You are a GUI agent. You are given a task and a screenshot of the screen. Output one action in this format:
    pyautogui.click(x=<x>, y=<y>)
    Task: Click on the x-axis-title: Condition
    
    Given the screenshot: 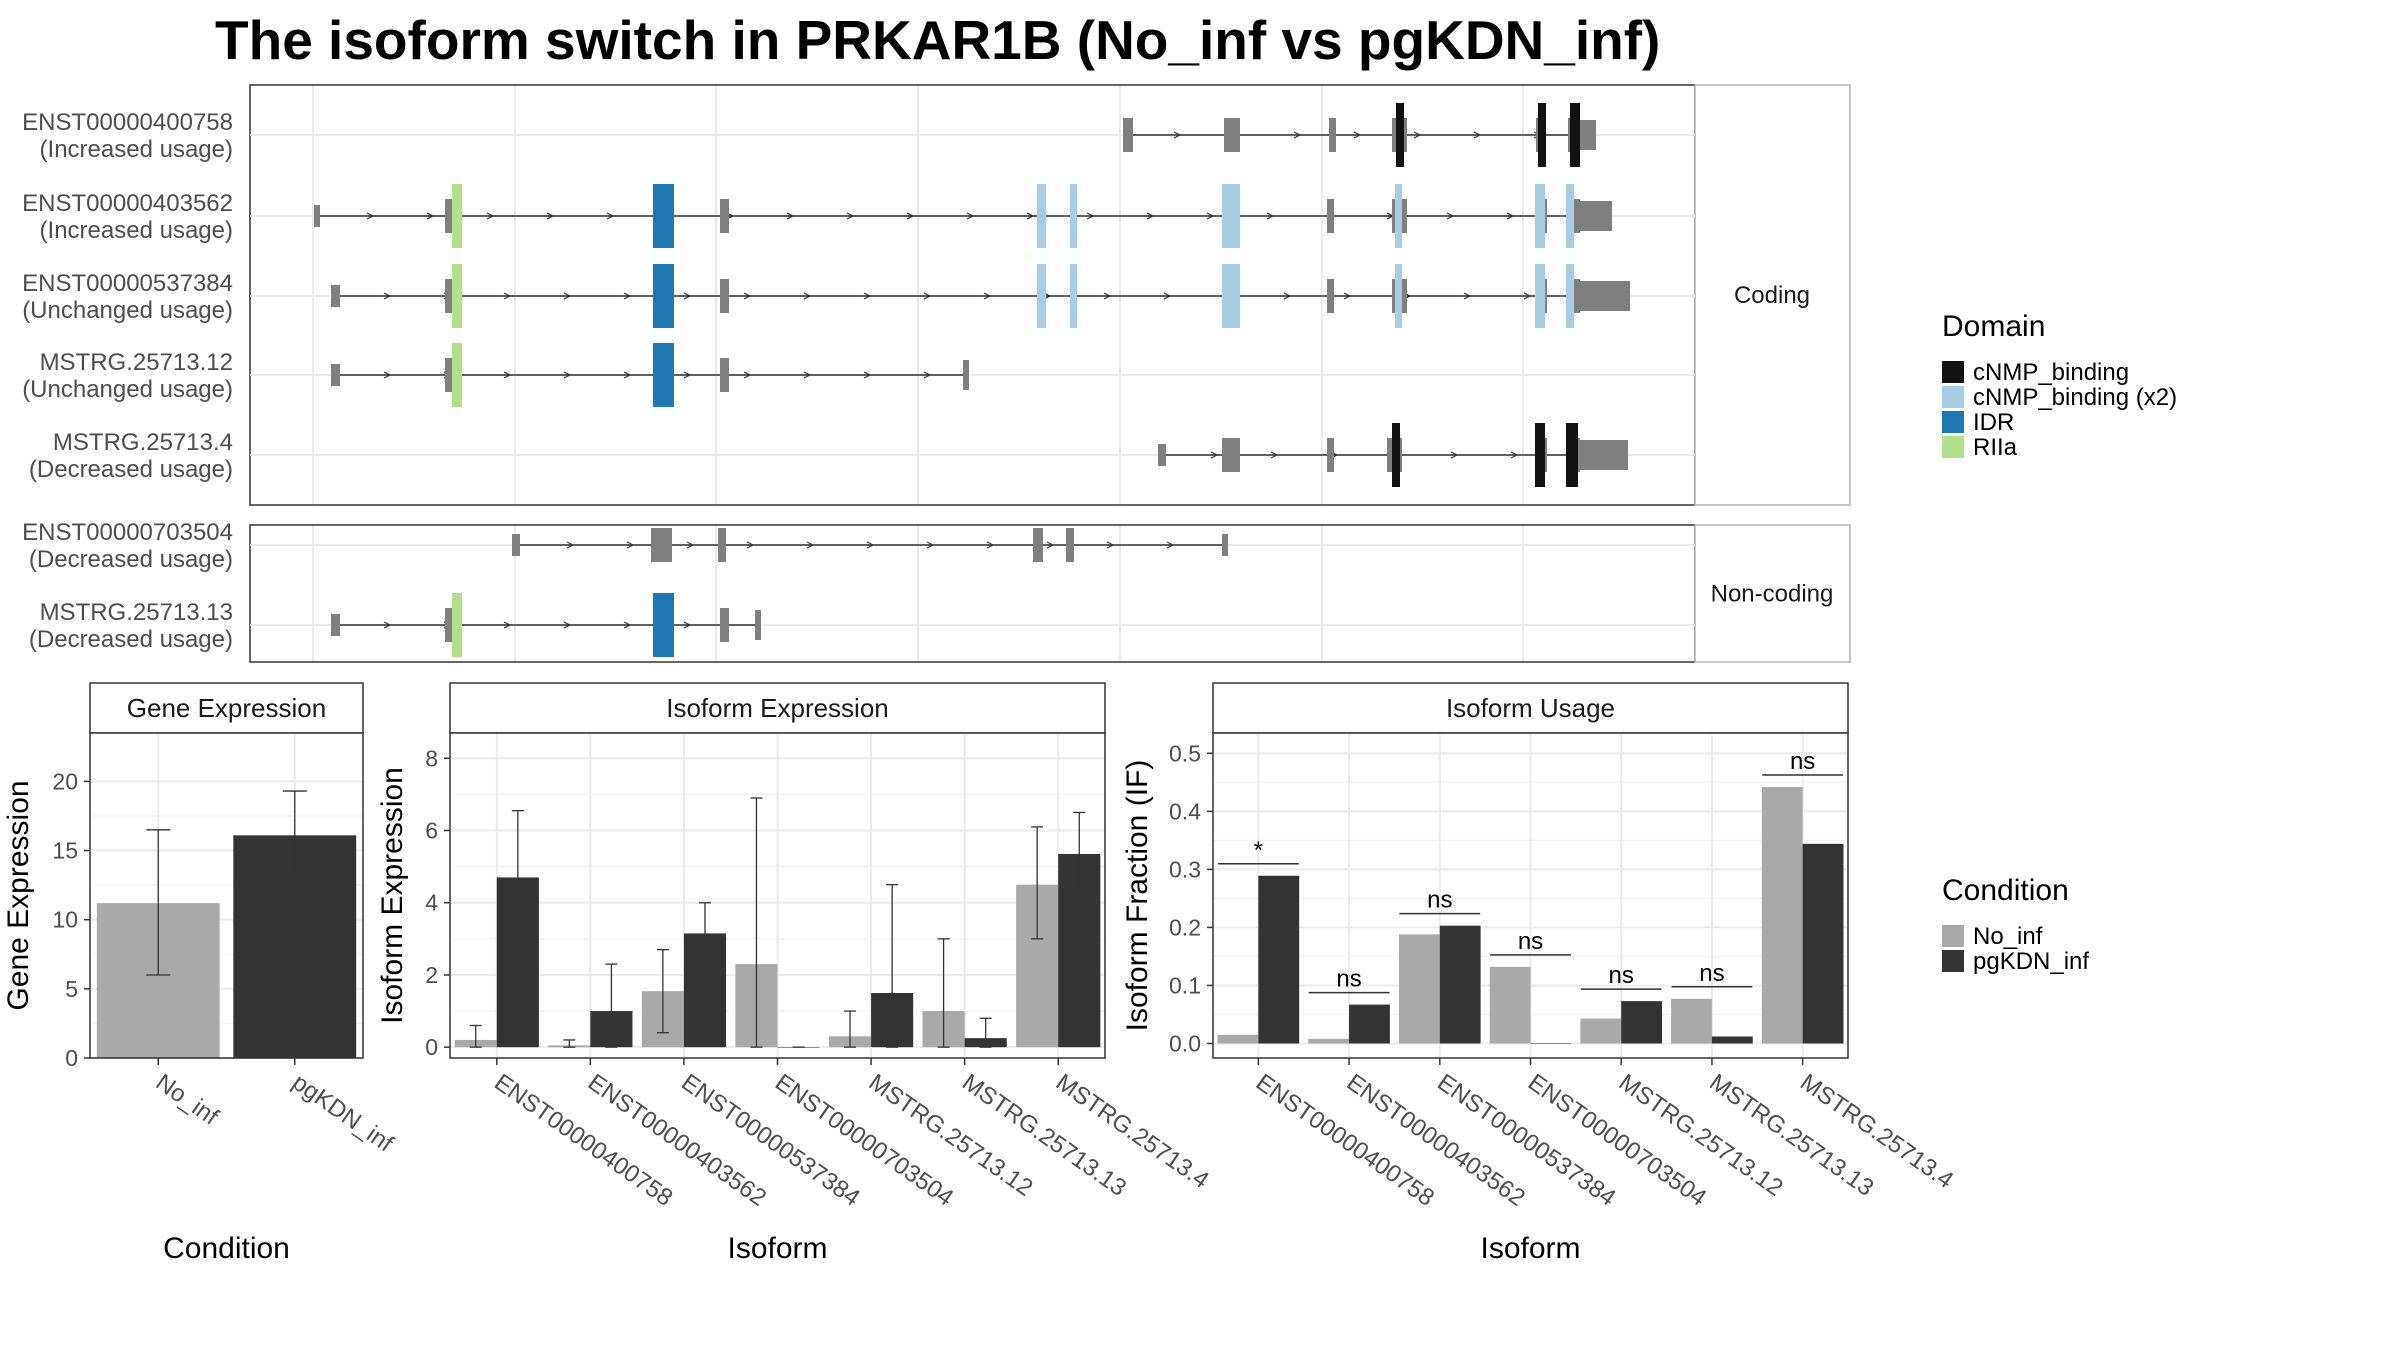 What is the action you would take?
    pyautogui.click(x=226, y=1248)
    